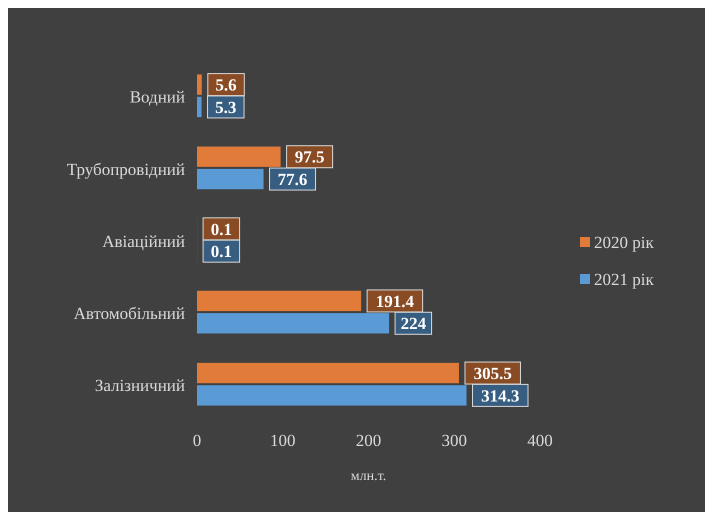  I want to click on x-tick-label: 300, so click(454, 440).